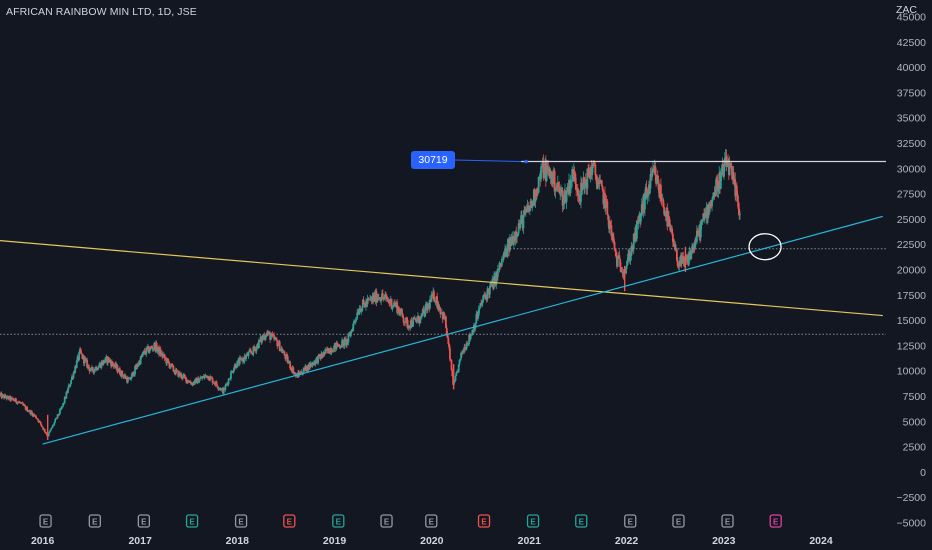  Describe the element at coordinates (909, 275) in the screenshot. I see `price-scale-panel` at that location.